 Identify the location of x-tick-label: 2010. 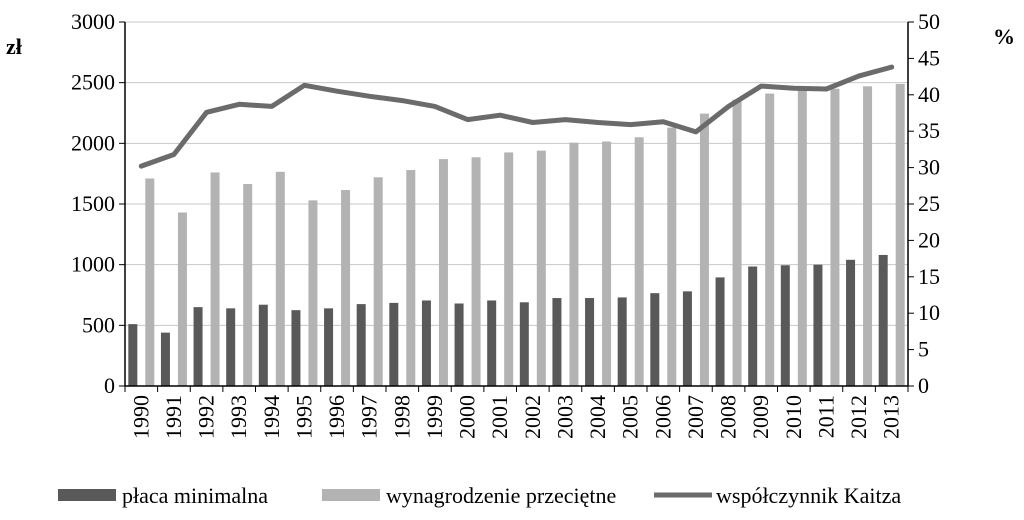
(793, 417).